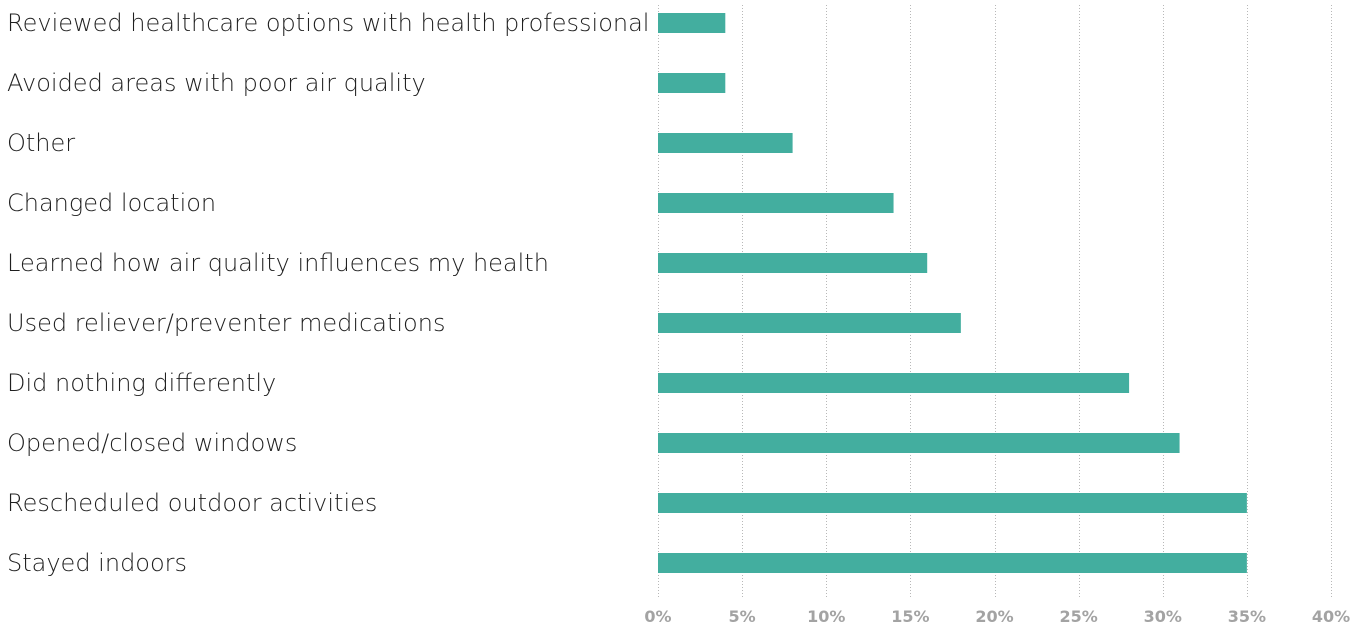  What do you see at coordinates (994, 616) in the screenshot?
I see `x-tick-label: 20%` at bounding box center [994, 616].